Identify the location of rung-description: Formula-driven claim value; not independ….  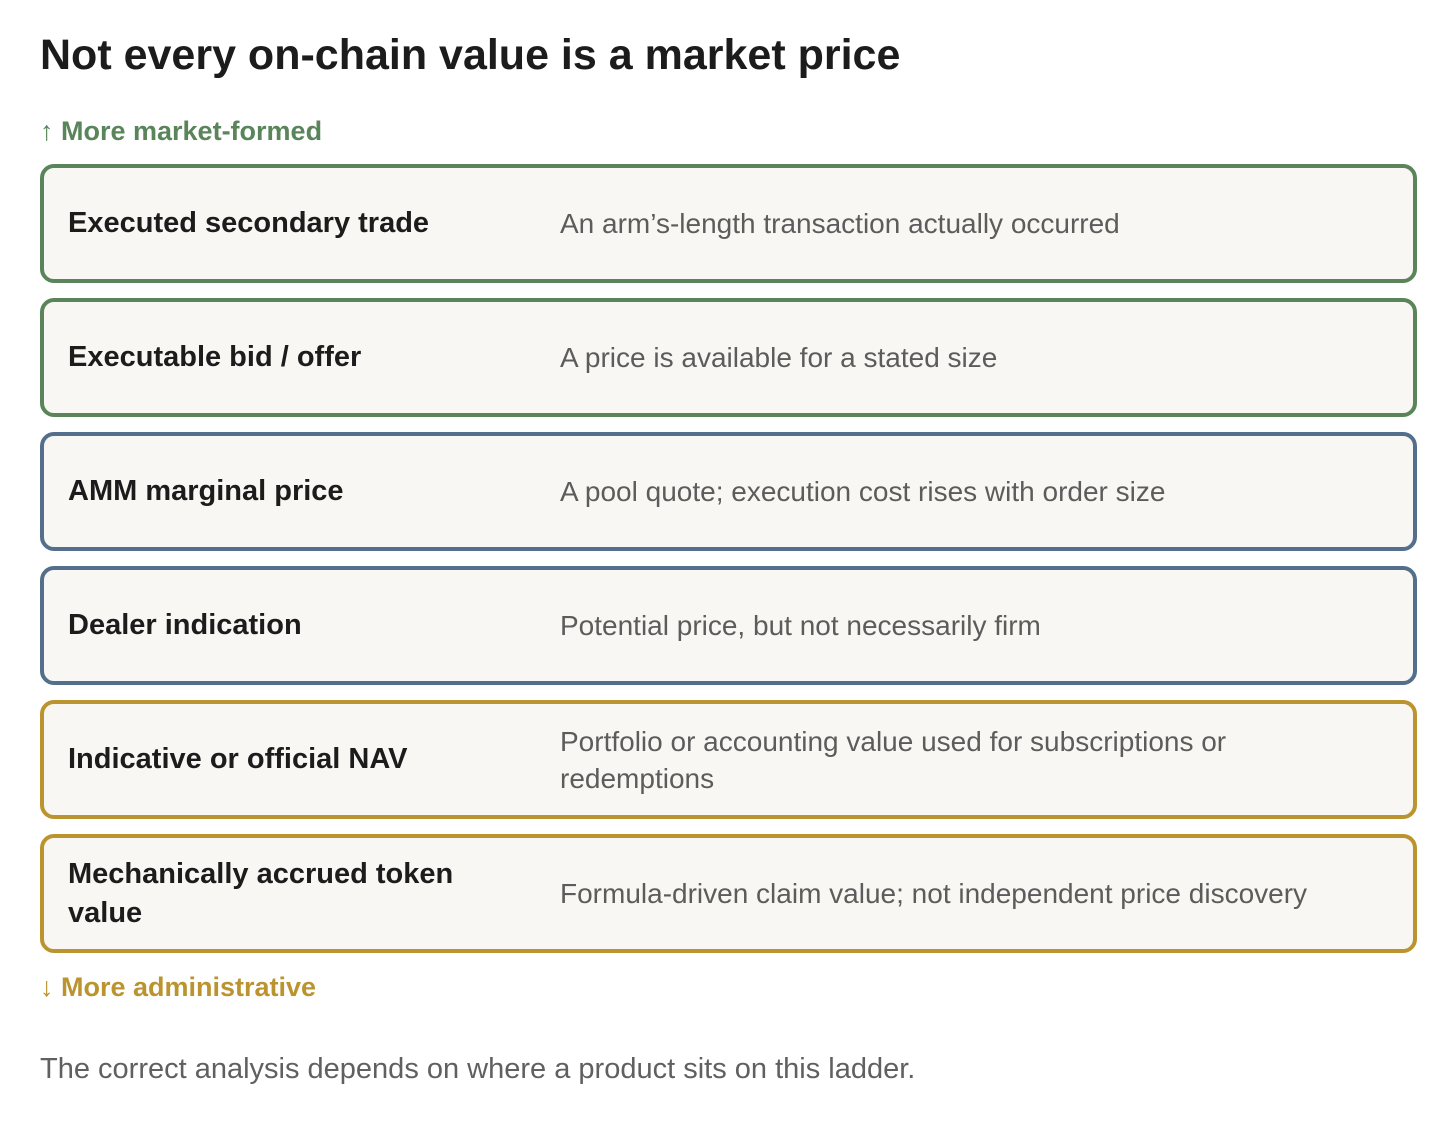
(934, 893).